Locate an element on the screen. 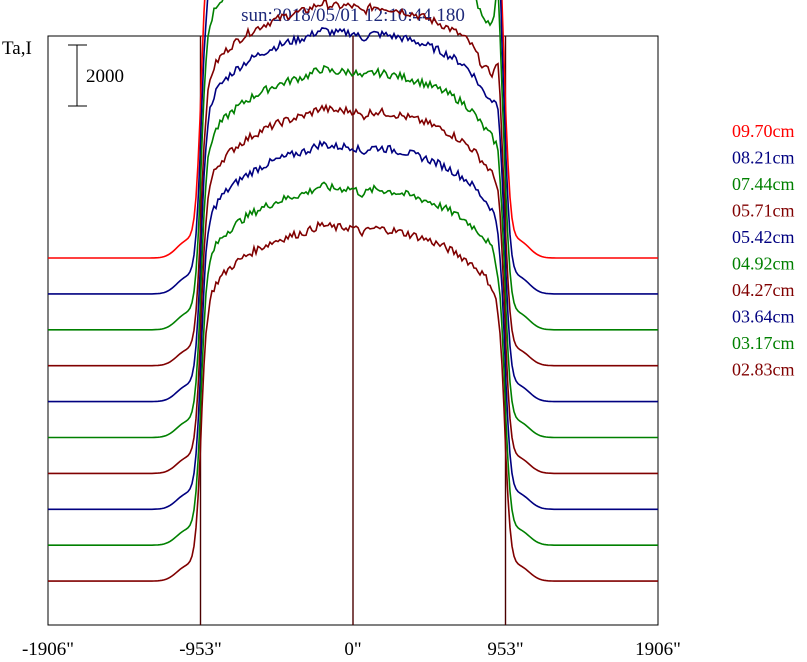 The height and width of the screenshot is (662, 807). y-axis-label: Ta,I is located at coordinates (17, 48).